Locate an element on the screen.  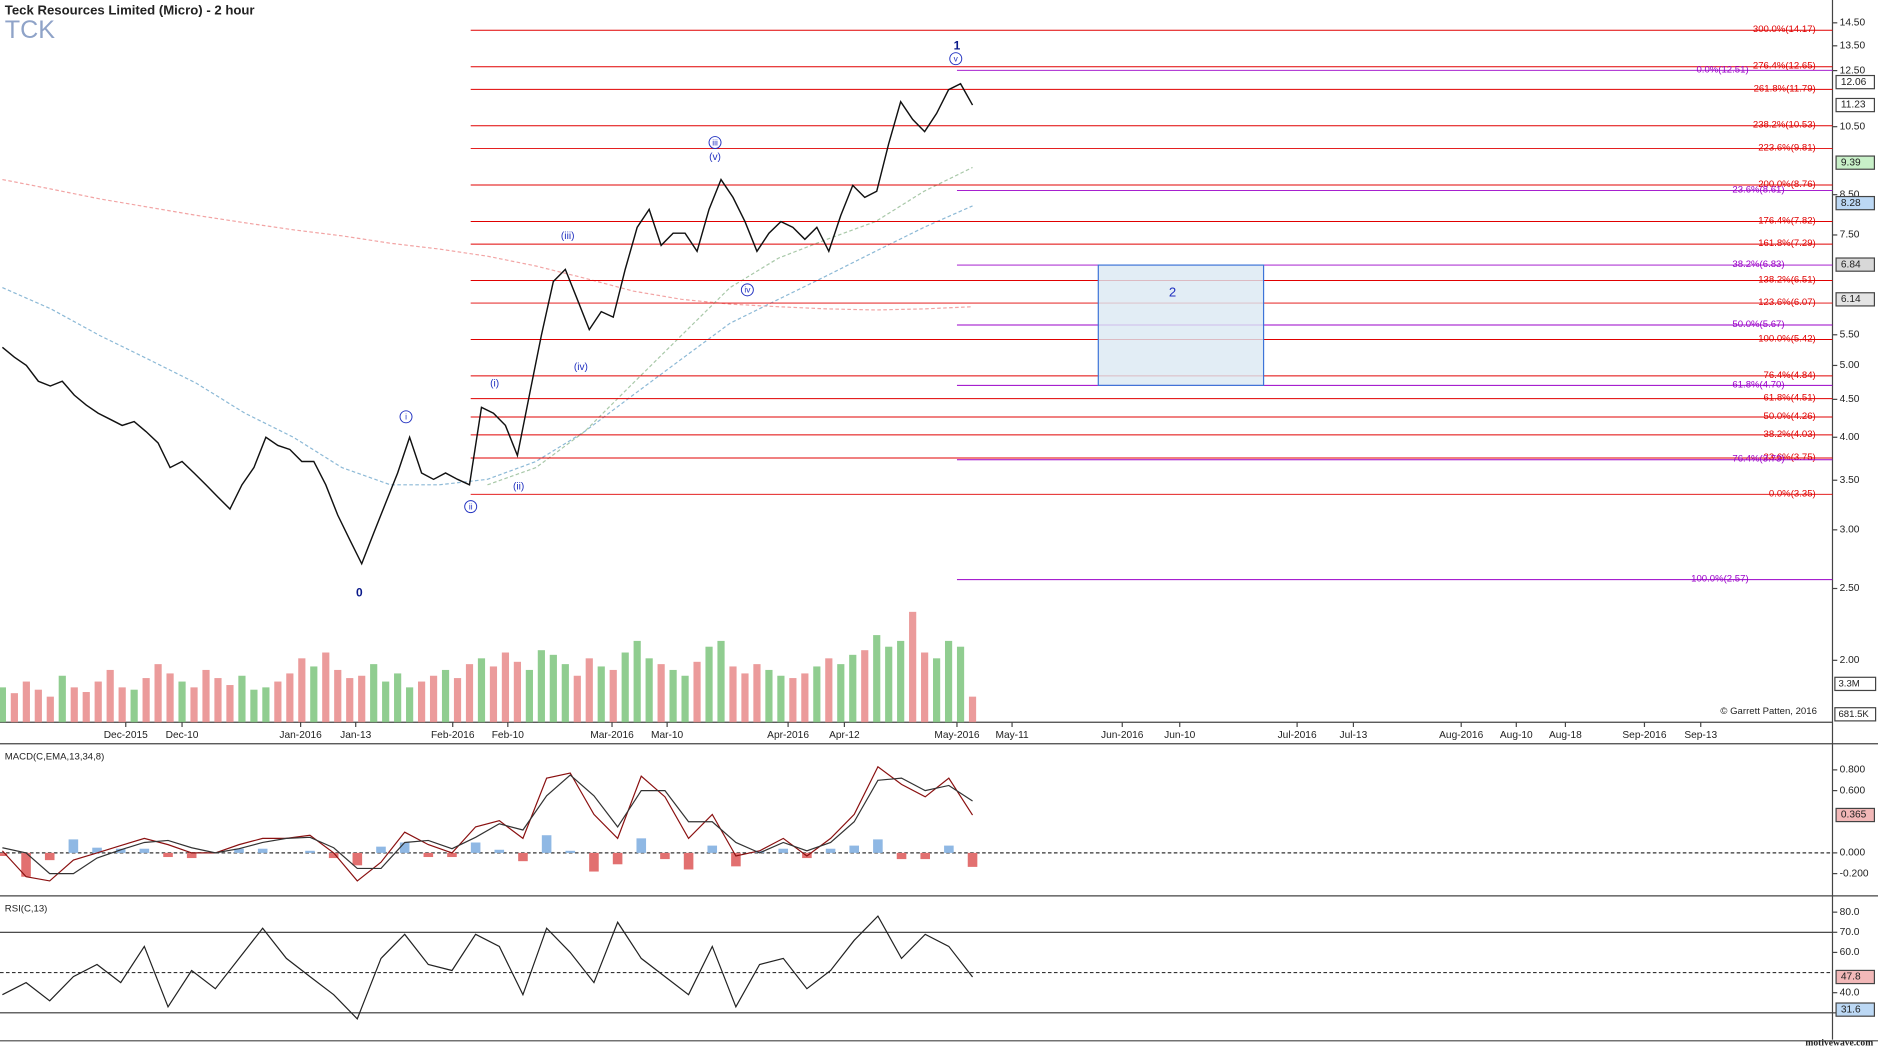
volume-tag-box is located at coordinates (1855, 714).